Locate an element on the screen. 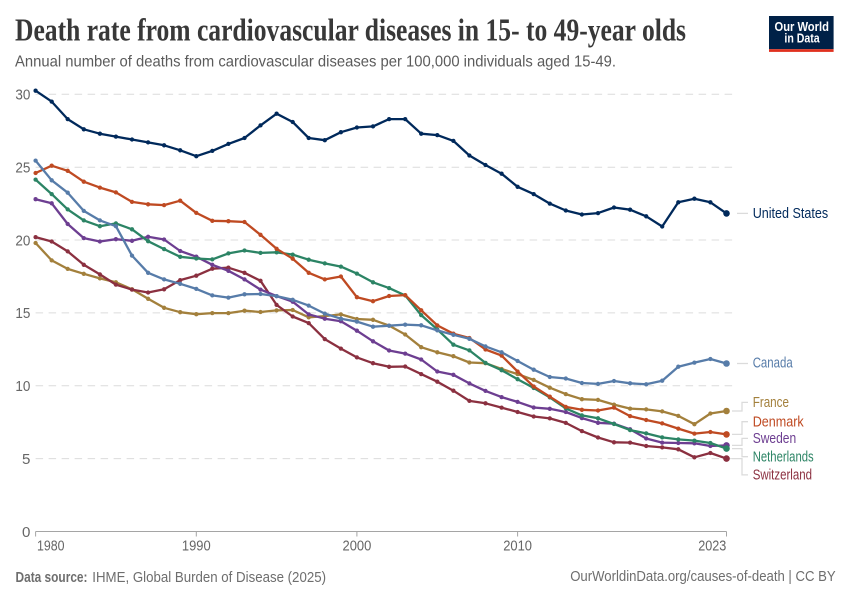 The image size is (850, 600). svg-text: 0 is located at coordinates (26, 532).